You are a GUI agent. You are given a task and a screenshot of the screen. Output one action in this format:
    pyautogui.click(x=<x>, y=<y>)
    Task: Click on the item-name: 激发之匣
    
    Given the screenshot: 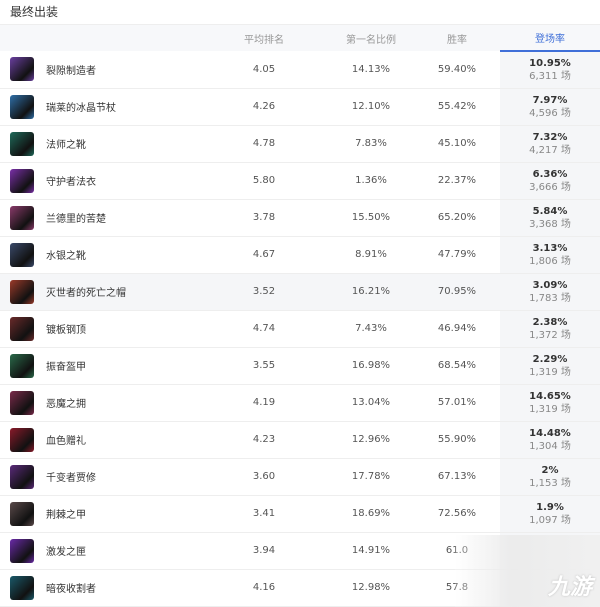 What is the action you would take?
    pyautogui.click(x=66, y=552)
    